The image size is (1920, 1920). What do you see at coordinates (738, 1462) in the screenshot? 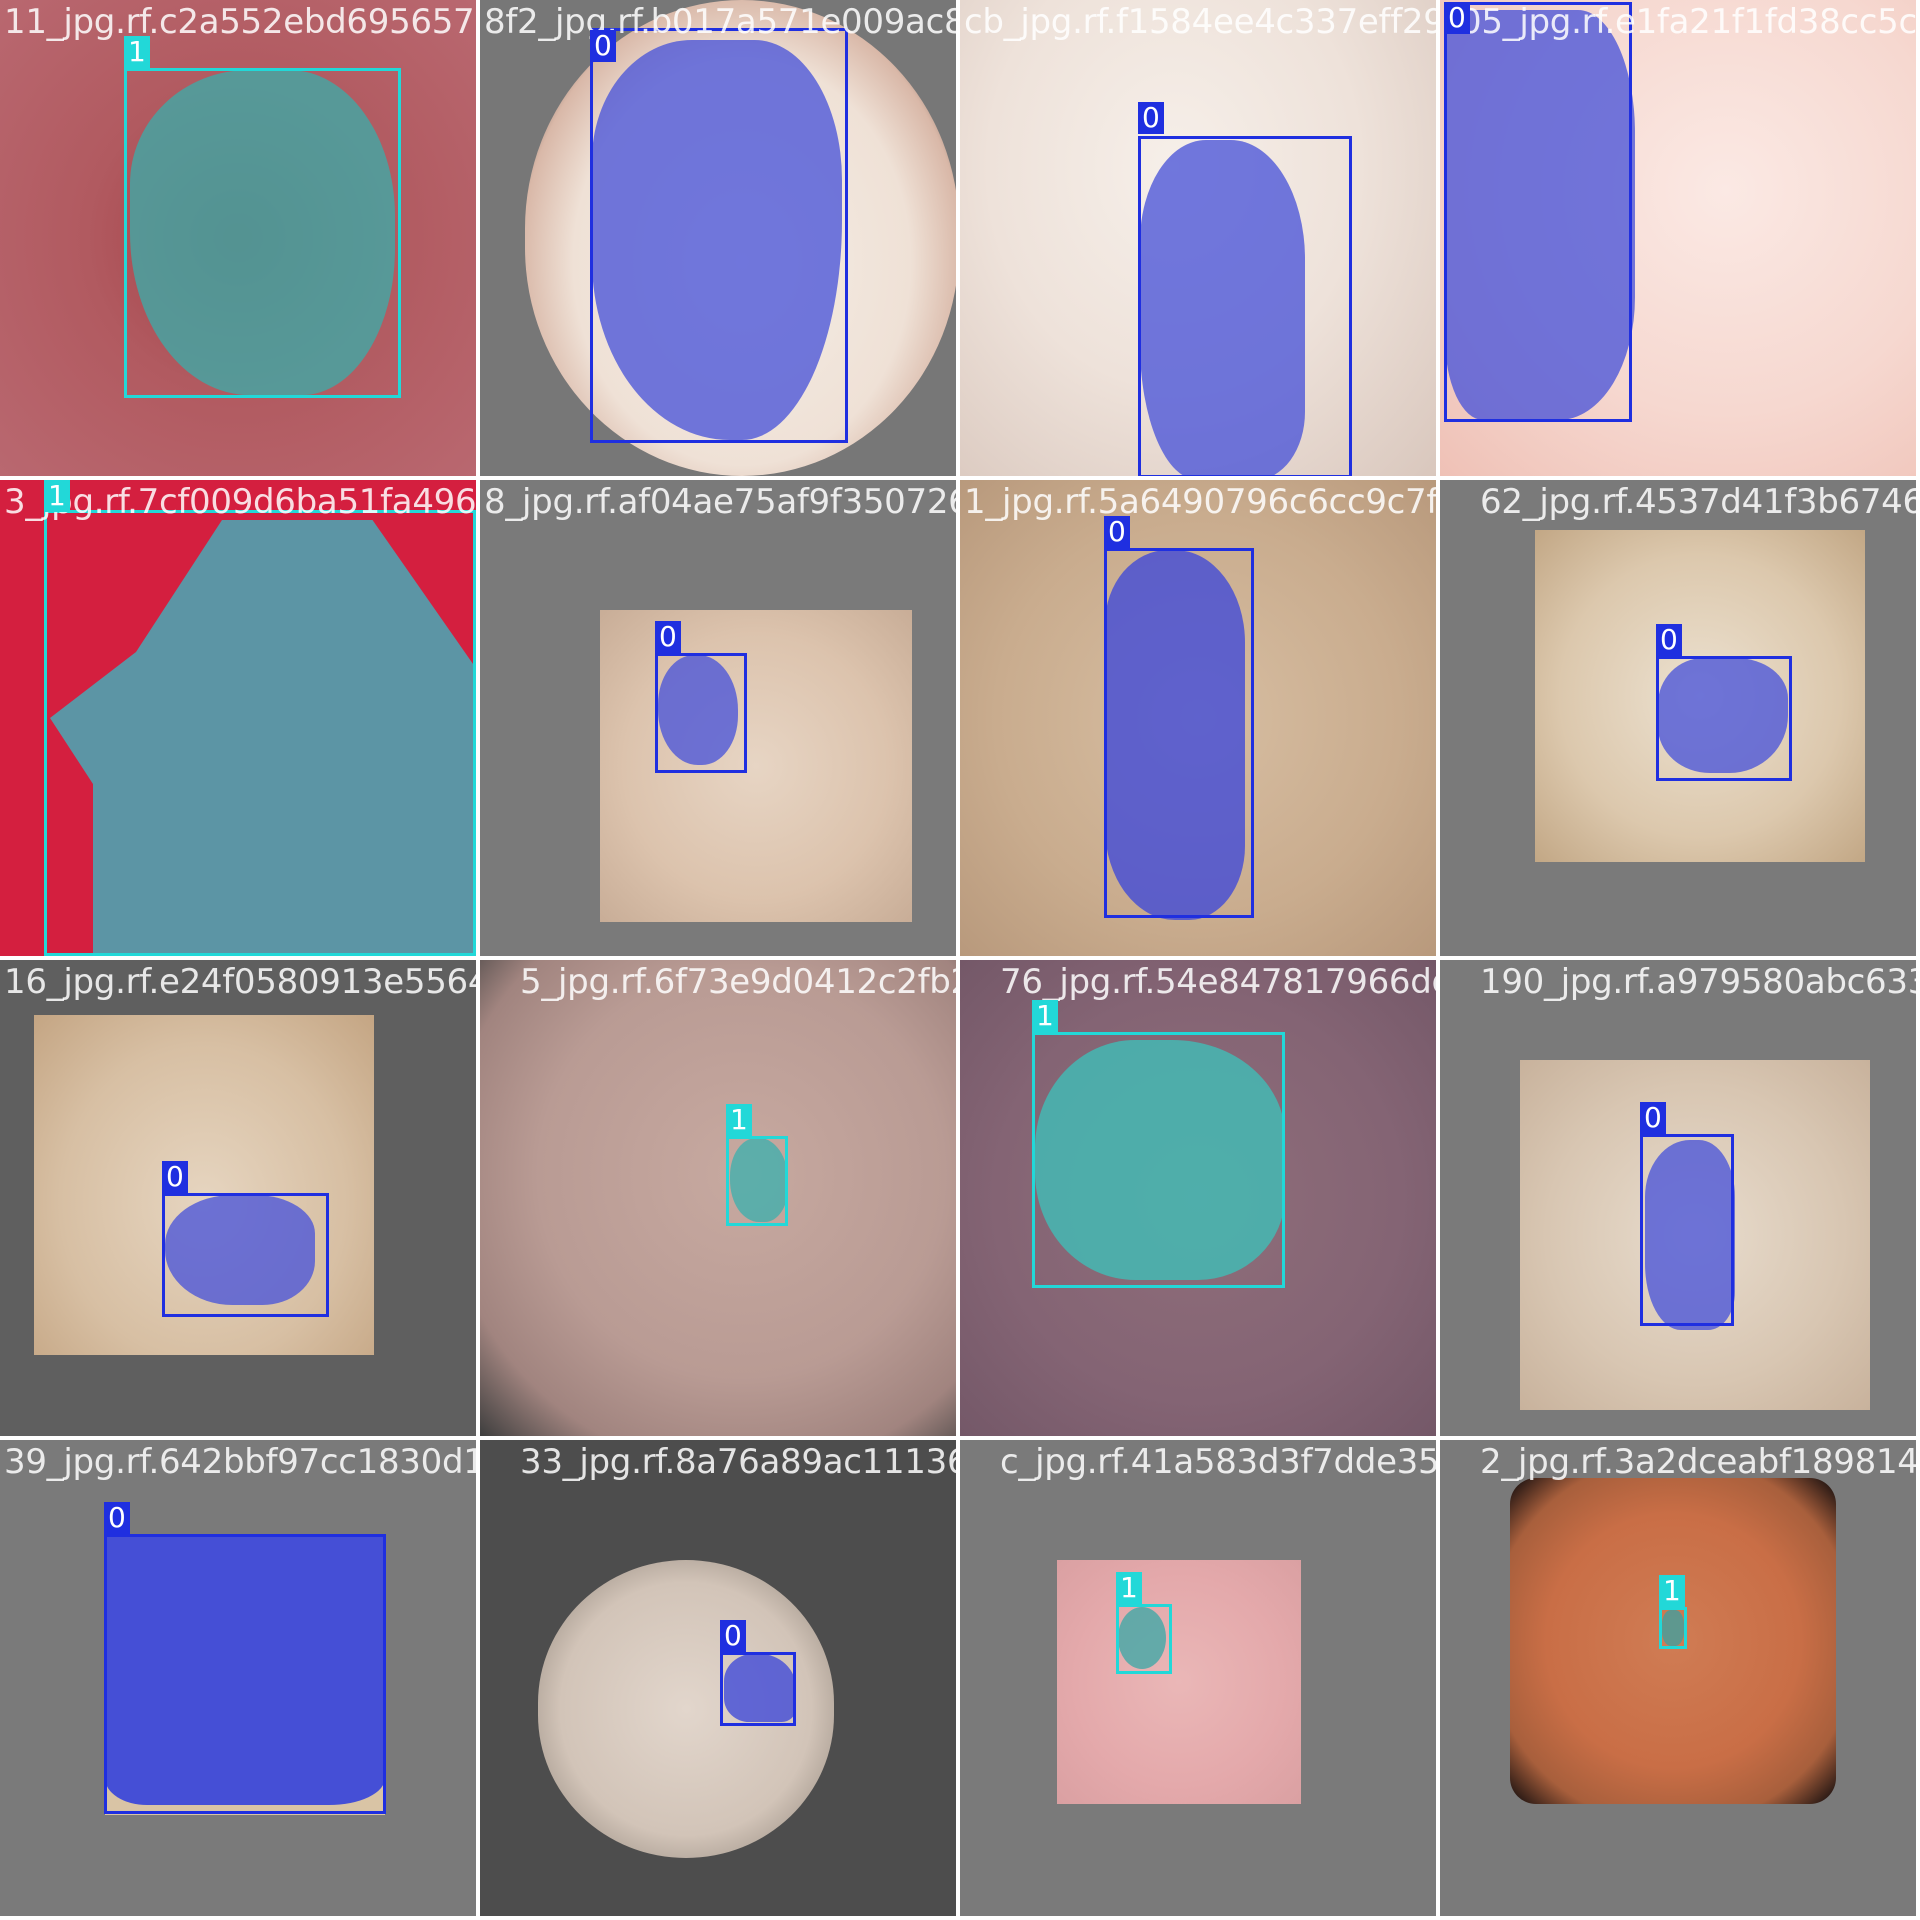
I see `image-caption: 33_jpg.rf.8a76a89ac1113627` at bounding box center [738, 1462].